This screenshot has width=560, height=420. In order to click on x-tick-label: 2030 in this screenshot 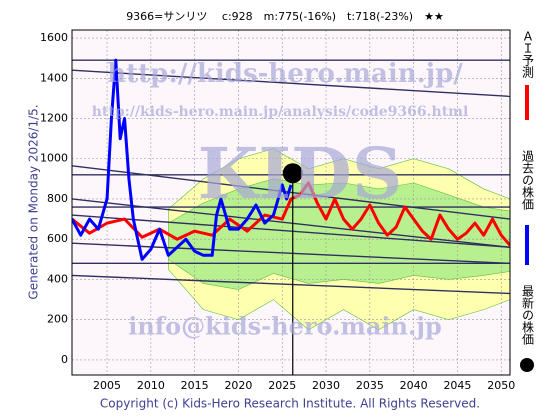, I will do `click(326, 385)`.